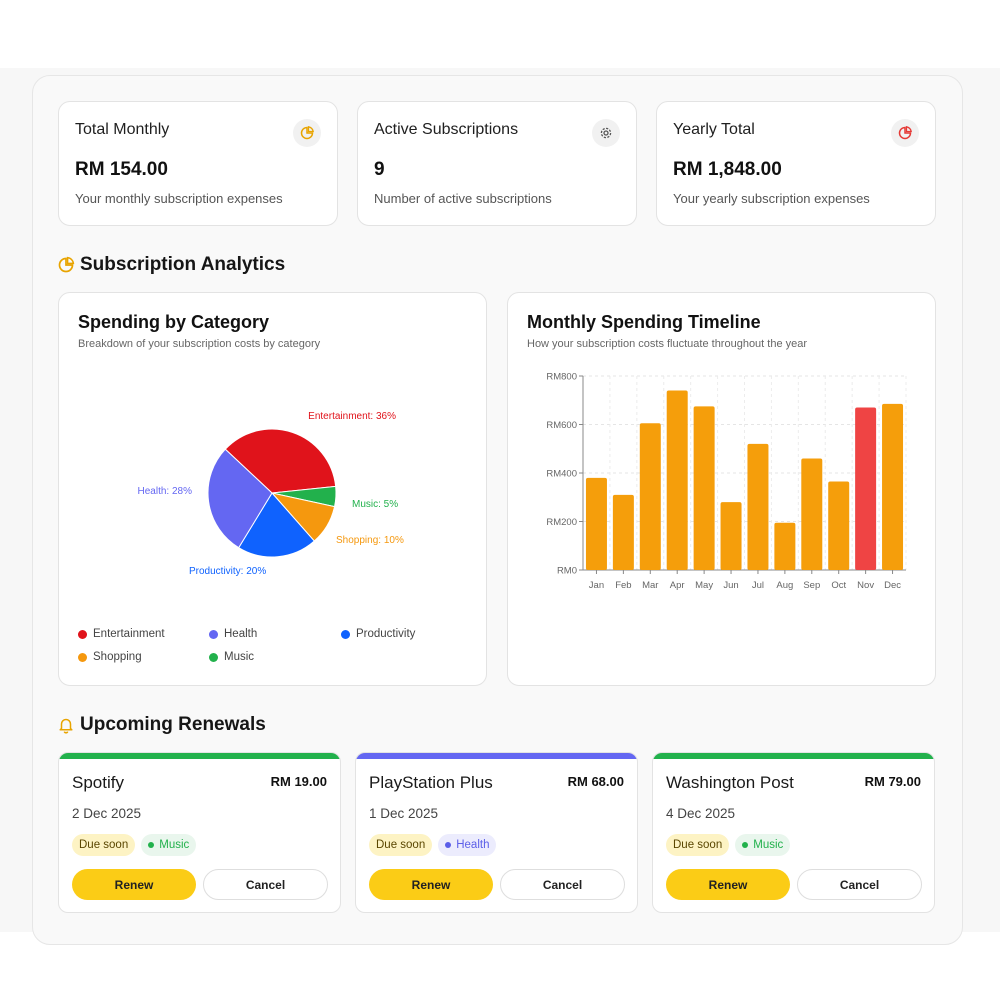 This screenshot has height=1000, width=1000. What do you see at coordinates (892, 585) in the screenshot?
I see `x-tick-label: Dec` at bounding box center [892, 585].